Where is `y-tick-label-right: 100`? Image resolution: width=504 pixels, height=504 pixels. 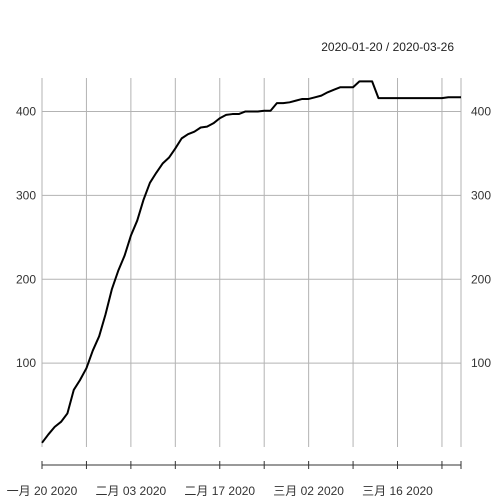
y-tick-label-right: 100 is located at coordinates (481, 363).